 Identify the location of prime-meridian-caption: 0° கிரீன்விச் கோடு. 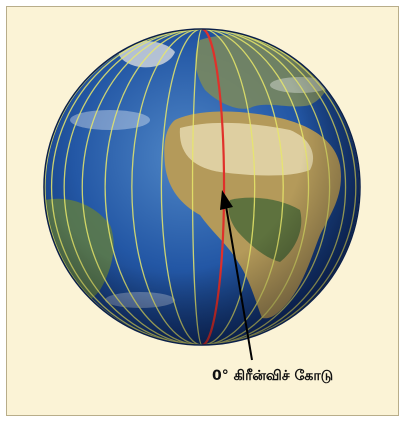
(273, 376).